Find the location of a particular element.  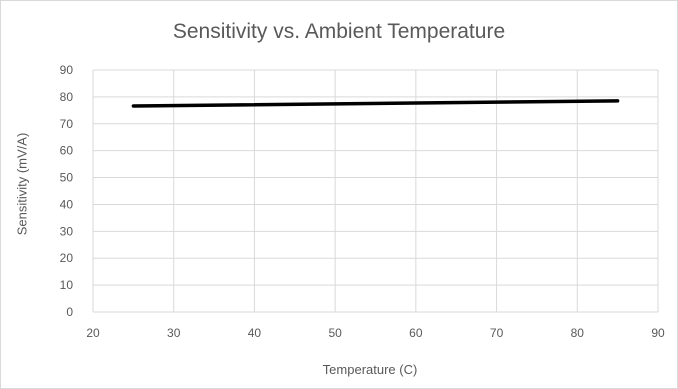

y-tick-label: 20 is located at coordinates (67, 258).